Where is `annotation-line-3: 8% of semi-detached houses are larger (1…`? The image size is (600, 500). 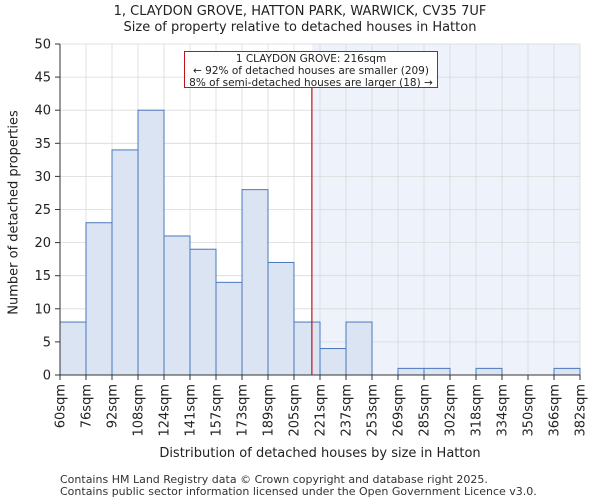 annotation-line-3: 8% of semi-detached houses are larger (1… is located at coordinates (311, 83).